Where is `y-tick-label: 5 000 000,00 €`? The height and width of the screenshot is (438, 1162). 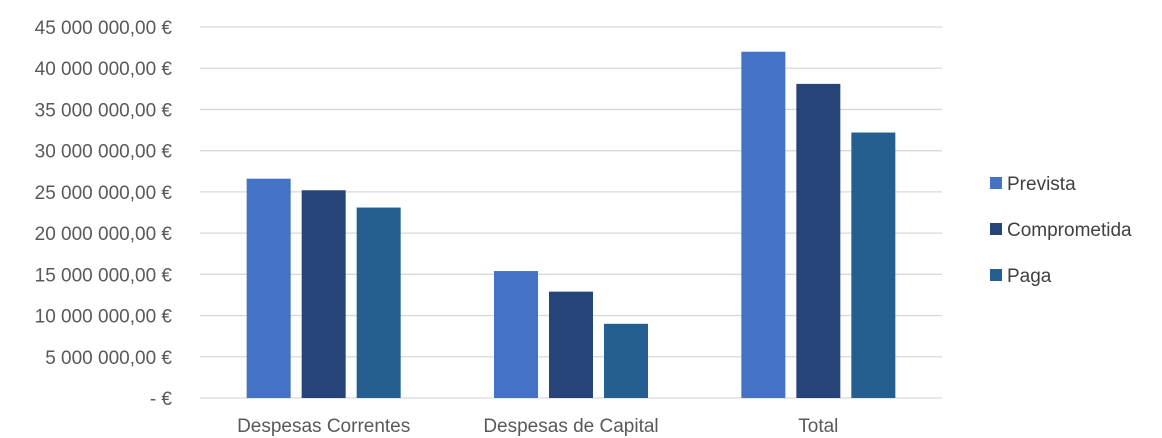 y-tick-label: 5 000 000,00 € is located at coordinates (108, 358).